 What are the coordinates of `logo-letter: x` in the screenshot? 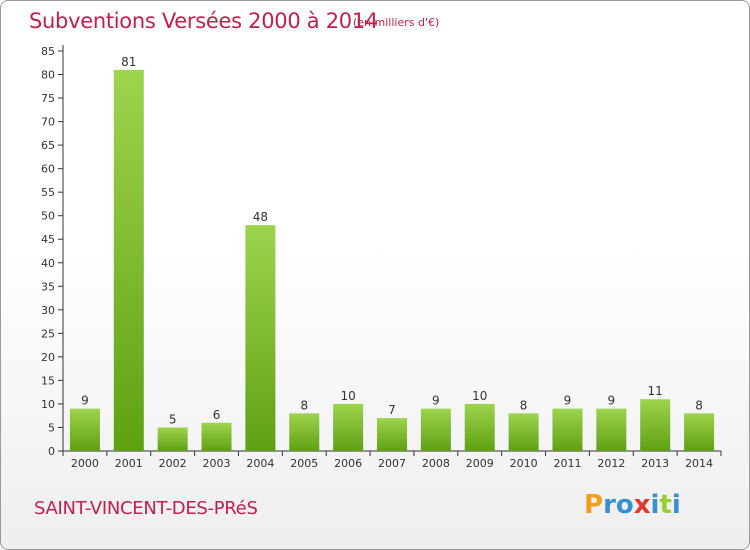 It's located at (642, 505).